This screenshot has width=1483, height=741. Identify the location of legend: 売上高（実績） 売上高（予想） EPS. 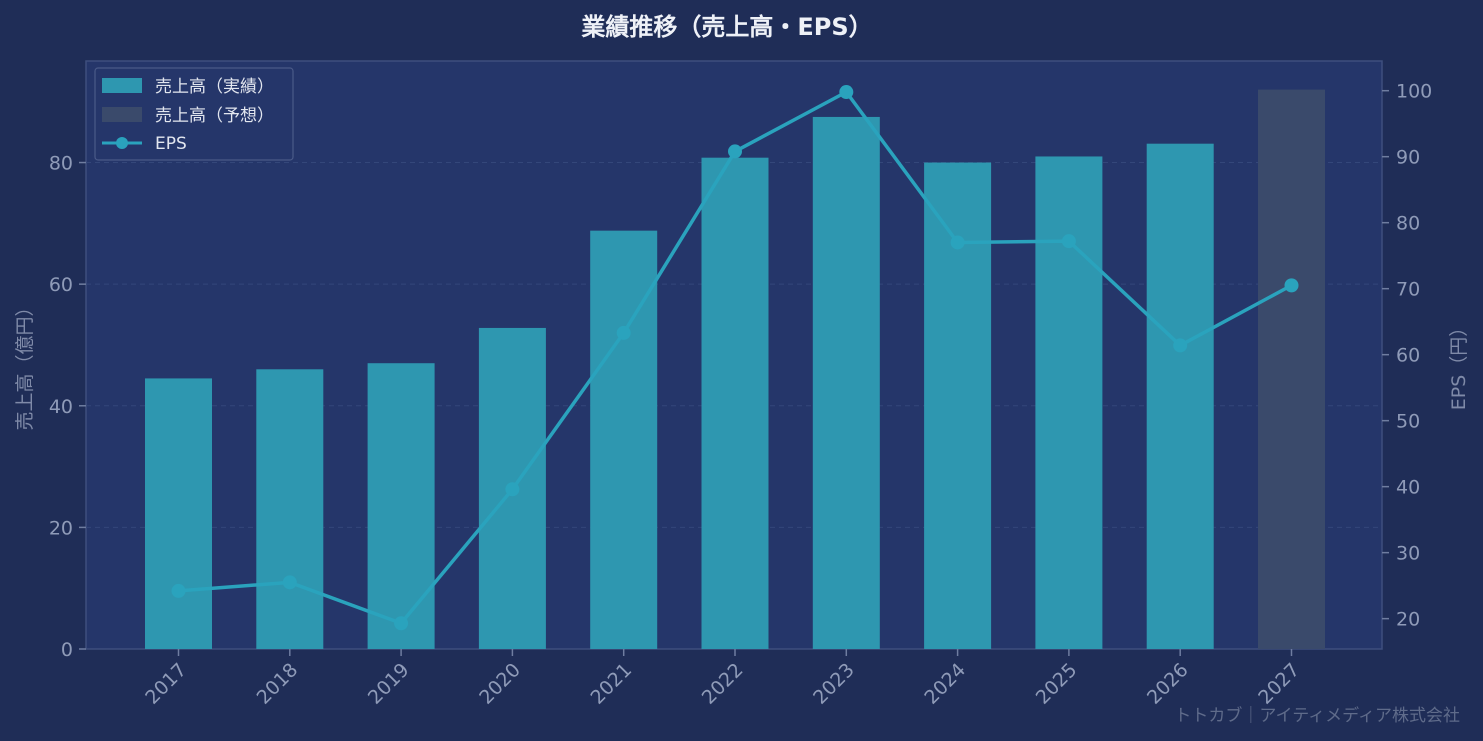
(194, 114).